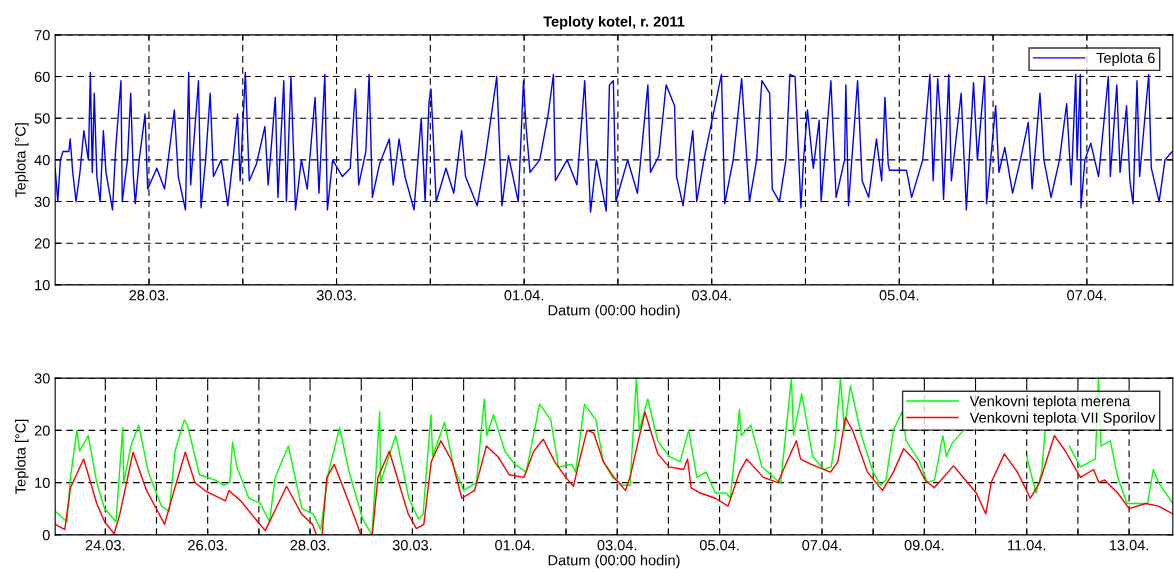 The width and height of the screenshot is (1174, 572). Describe the element at coordinates (1027, 545) in the screenshot. I see `x-tick-label: 11.04.` at that location.